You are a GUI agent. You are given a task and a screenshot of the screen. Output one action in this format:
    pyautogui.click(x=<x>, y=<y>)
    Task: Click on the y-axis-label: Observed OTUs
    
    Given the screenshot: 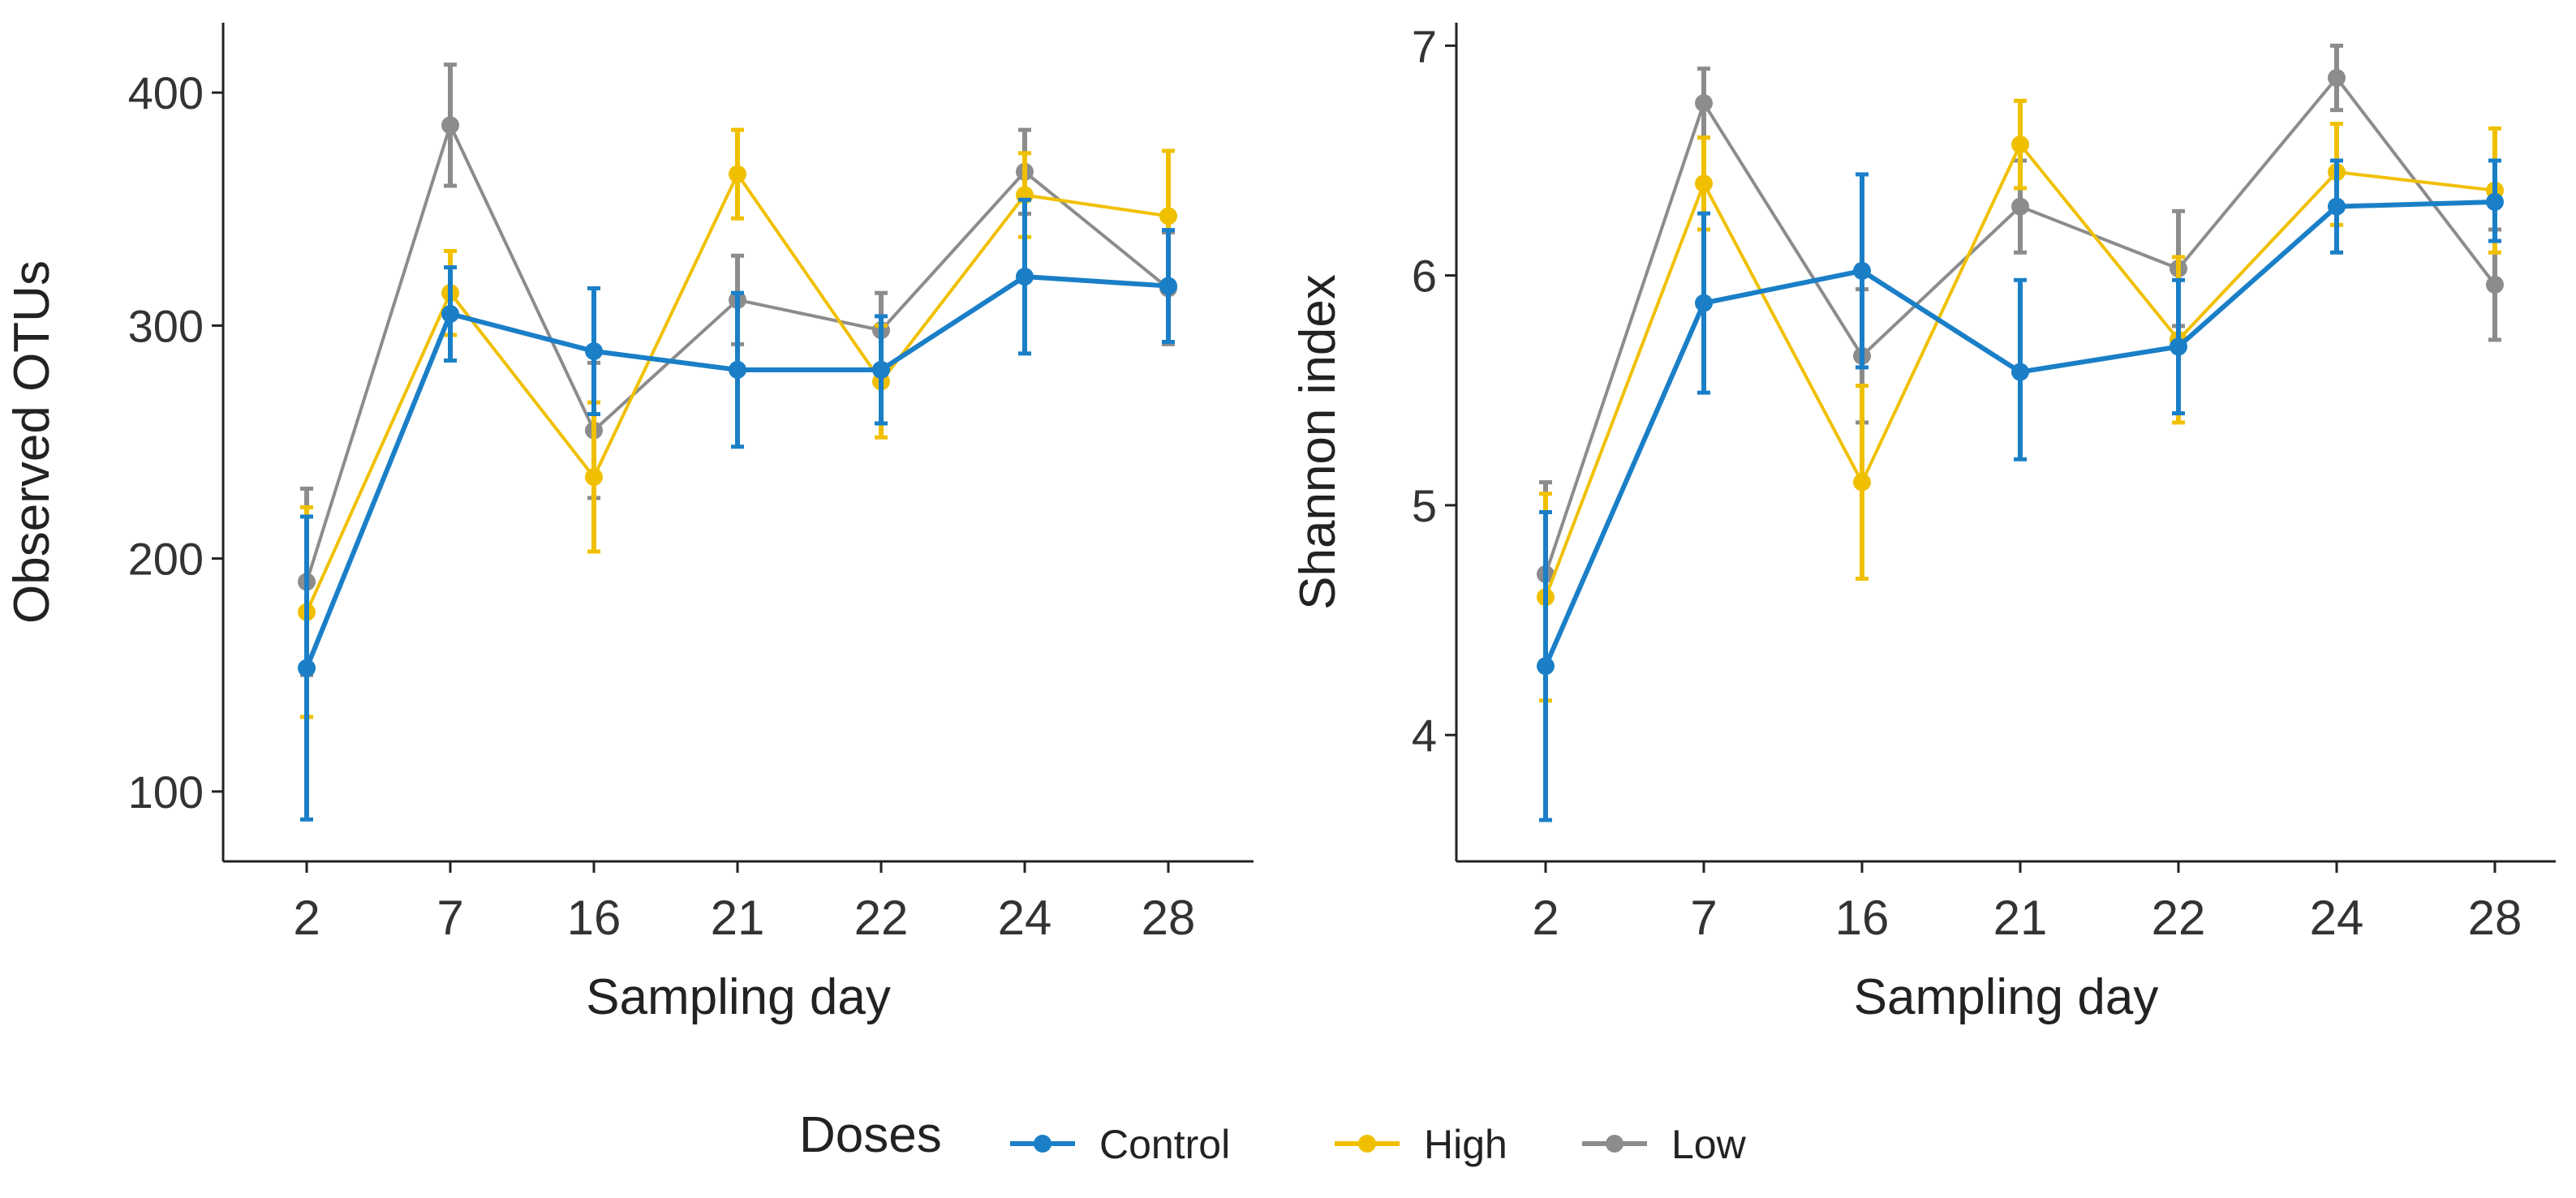 What is the action you would take?
    pyautogui.click(x=32, y=442)
    